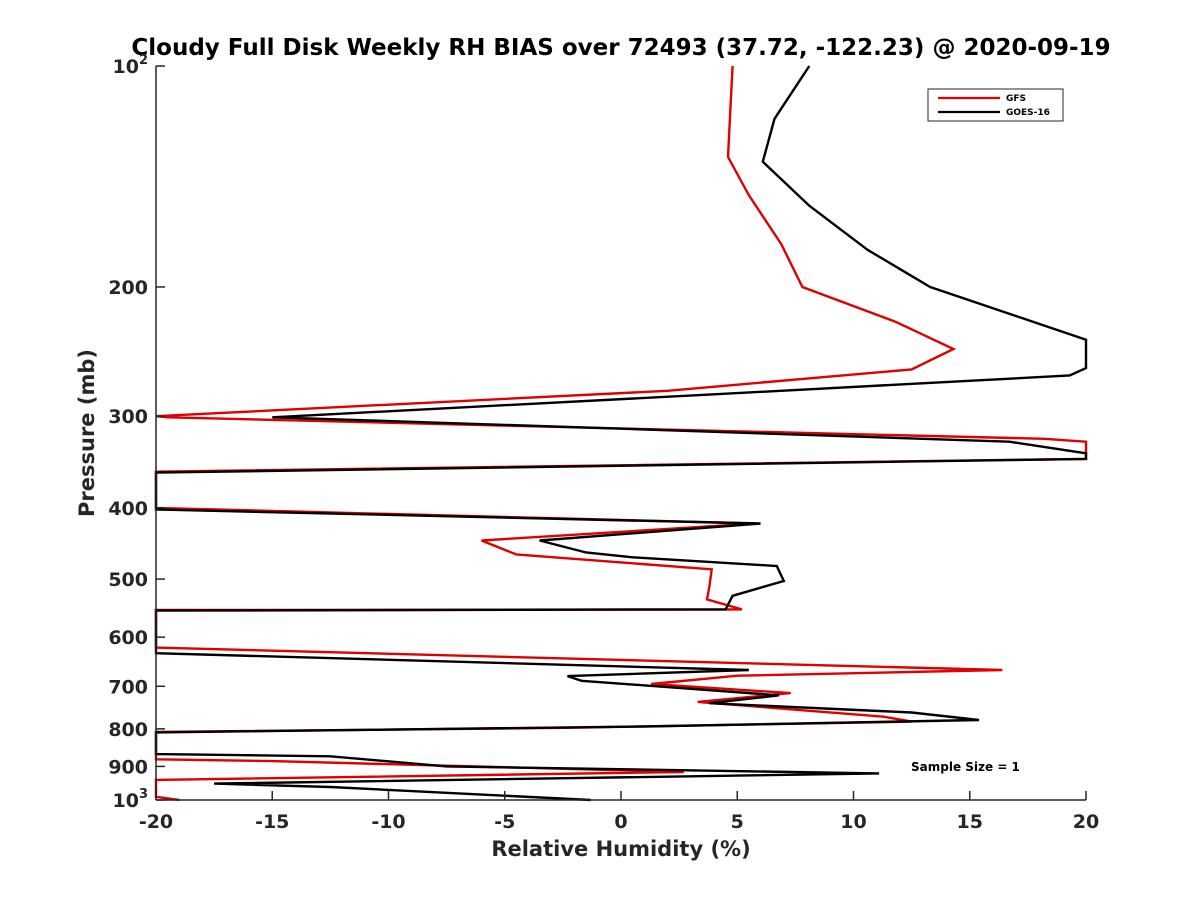 This screenshot has height=900, width=1200. What do you see at coordinates (853, 822) in the screenshot?
I see `x-tick-label: 10` at bounding box center [853, 822].